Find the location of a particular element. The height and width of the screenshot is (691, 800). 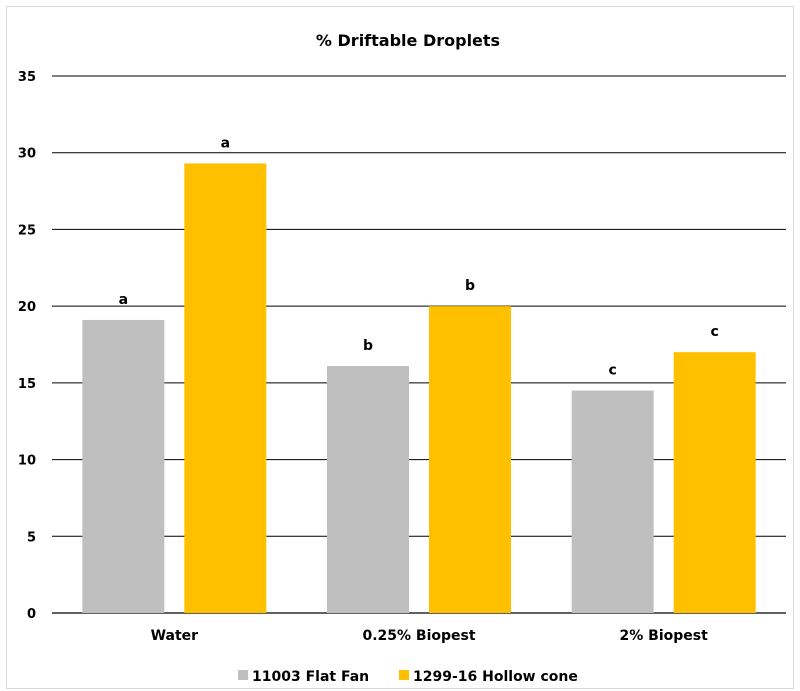

chart-title: % Driftable Droplets is located at coordinates (408, 40).